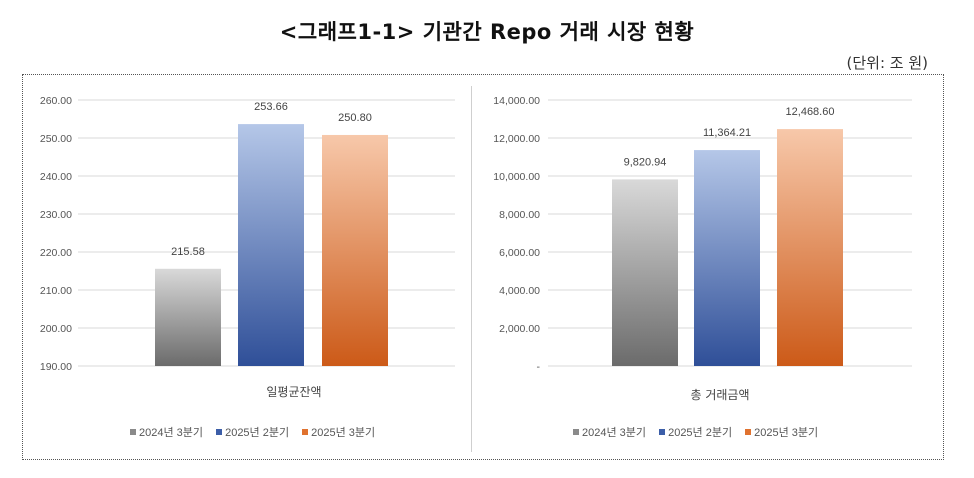  I want to click on left-legend: 2024년 3분기 2025년 2분기 2025년 3분기, so click(257, 432).